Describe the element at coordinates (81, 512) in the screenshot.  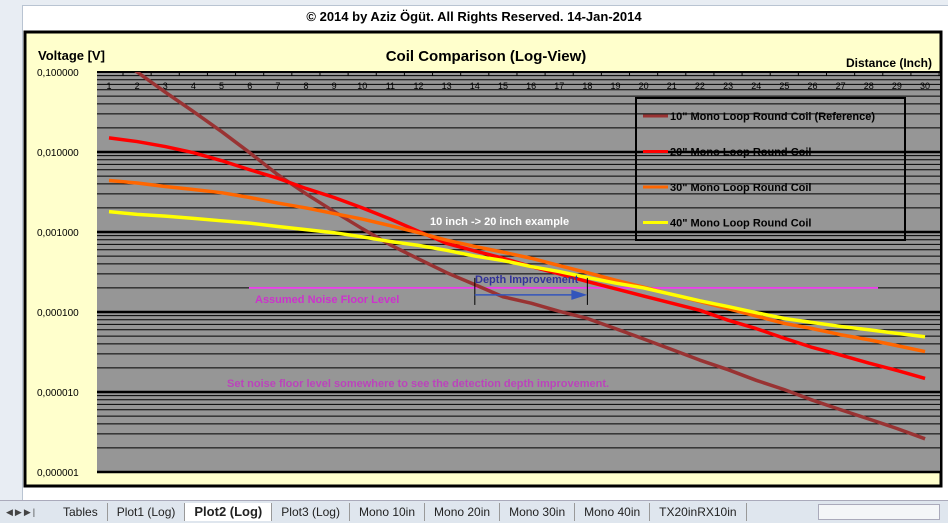
I see `tab-tables: Tables` at that location.